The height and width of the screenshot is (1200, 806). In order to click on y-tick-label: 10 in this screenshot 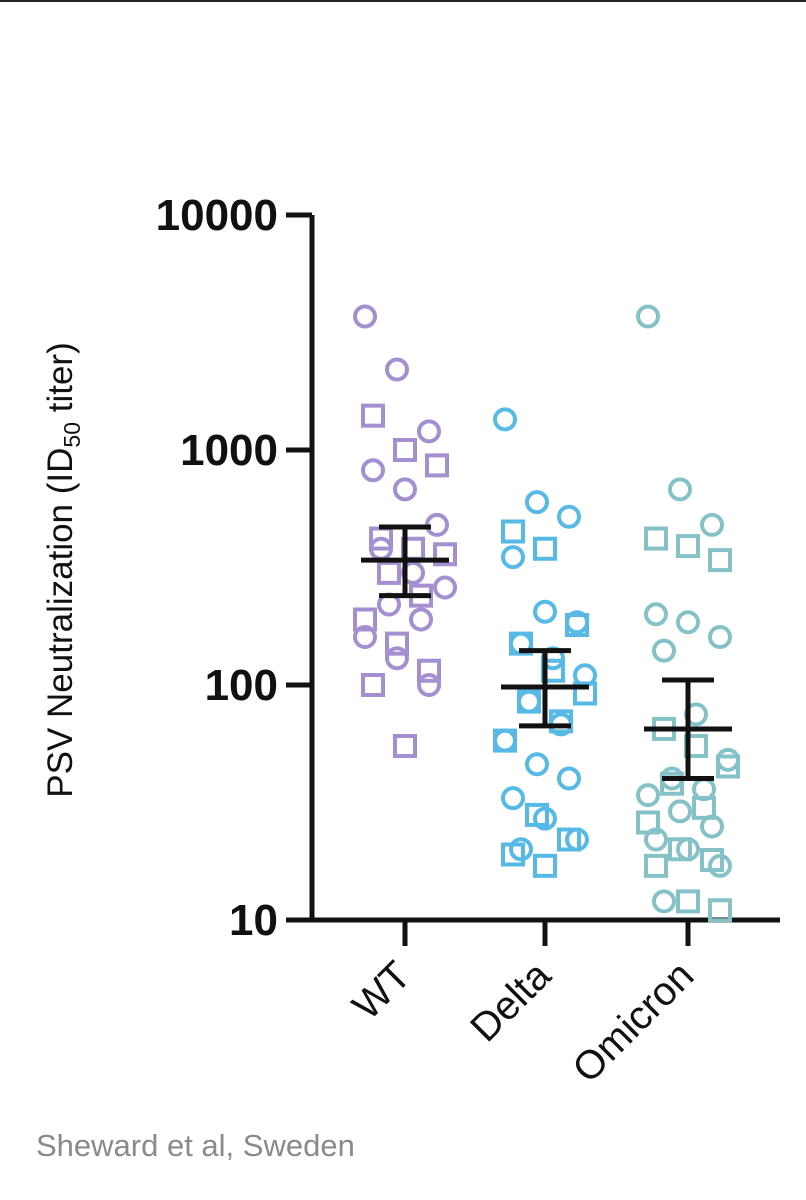, I will do `click(253, 920)`.